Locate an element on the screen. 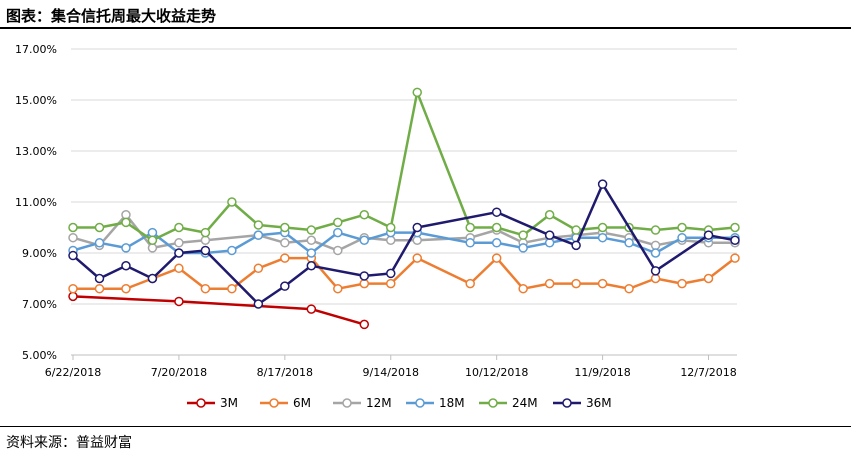  legend-label: 36M is located at coordinates (599, 403).